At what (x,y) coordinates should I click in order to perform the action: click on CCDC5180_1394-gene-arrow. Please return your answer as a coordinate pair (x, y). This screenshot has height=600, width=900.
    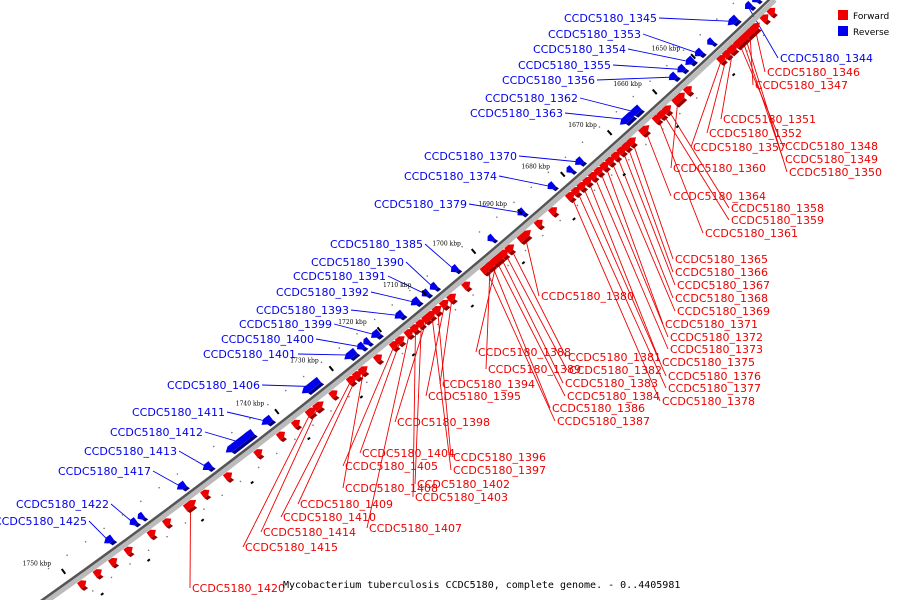
    Looking at the image, I should click on (451, 298).